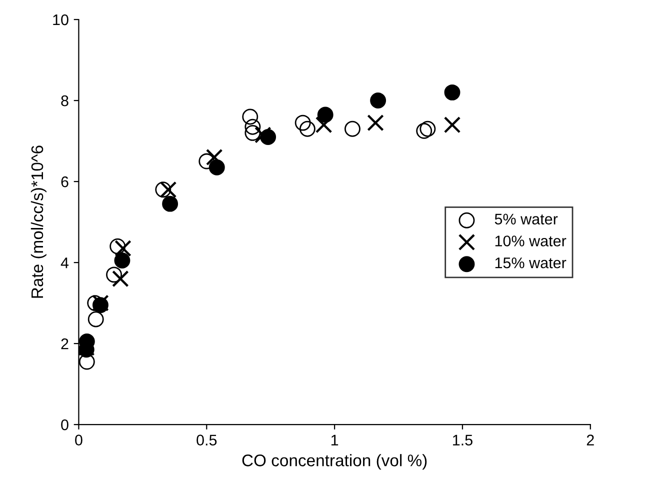  What do you see at coordinates (530, 241) in the screenshot?
I see `legend-label: 10% water` at bounding box center [530, 241].